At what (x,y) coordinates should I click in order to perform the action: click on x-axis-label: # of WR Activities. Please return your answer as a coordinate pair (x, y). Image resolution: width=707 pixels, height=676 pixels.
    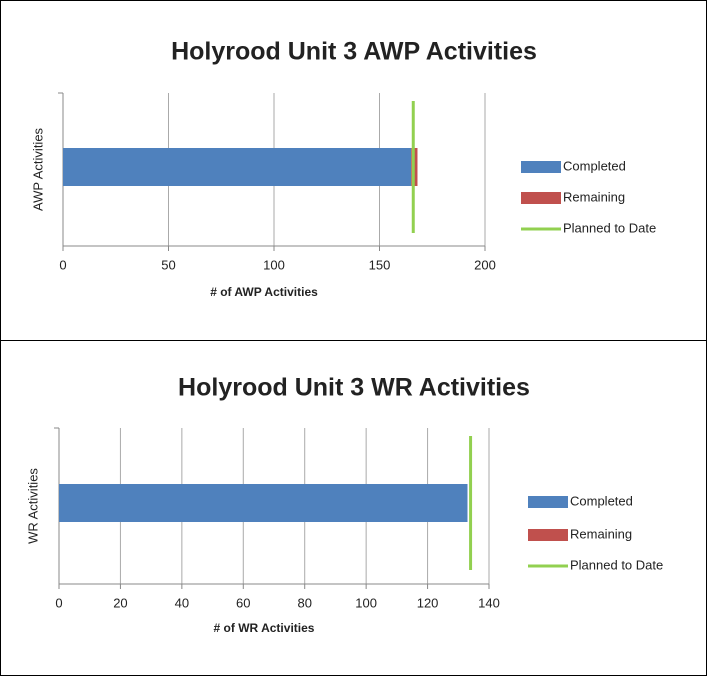
    Looking at the image, I should click on (264, 628).